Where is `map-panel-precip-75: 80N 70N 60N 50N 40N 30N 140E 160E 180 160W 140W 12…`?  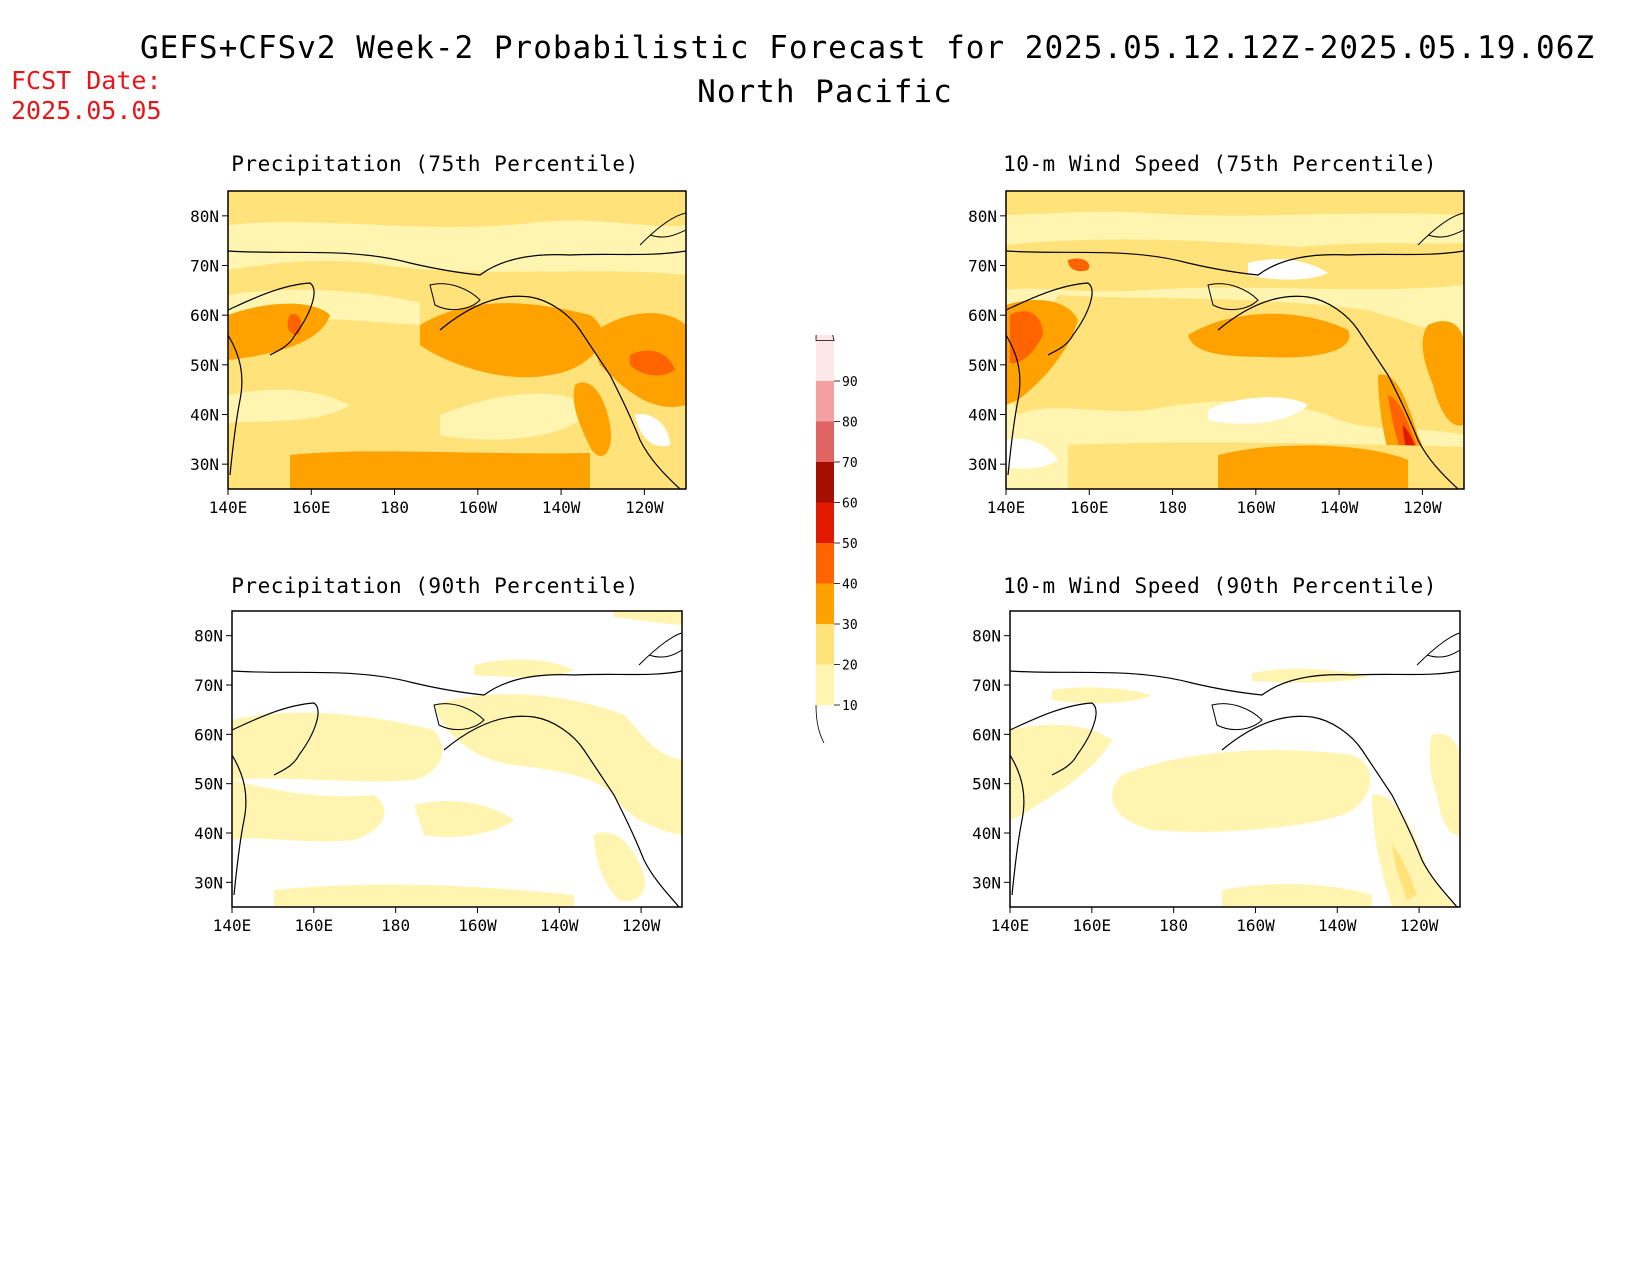 map-panel-precip-75: 80N 70N 60N 50N 40N 30N 140E 160E 180 160W 140W 12… is located at coordinates (438, 353).